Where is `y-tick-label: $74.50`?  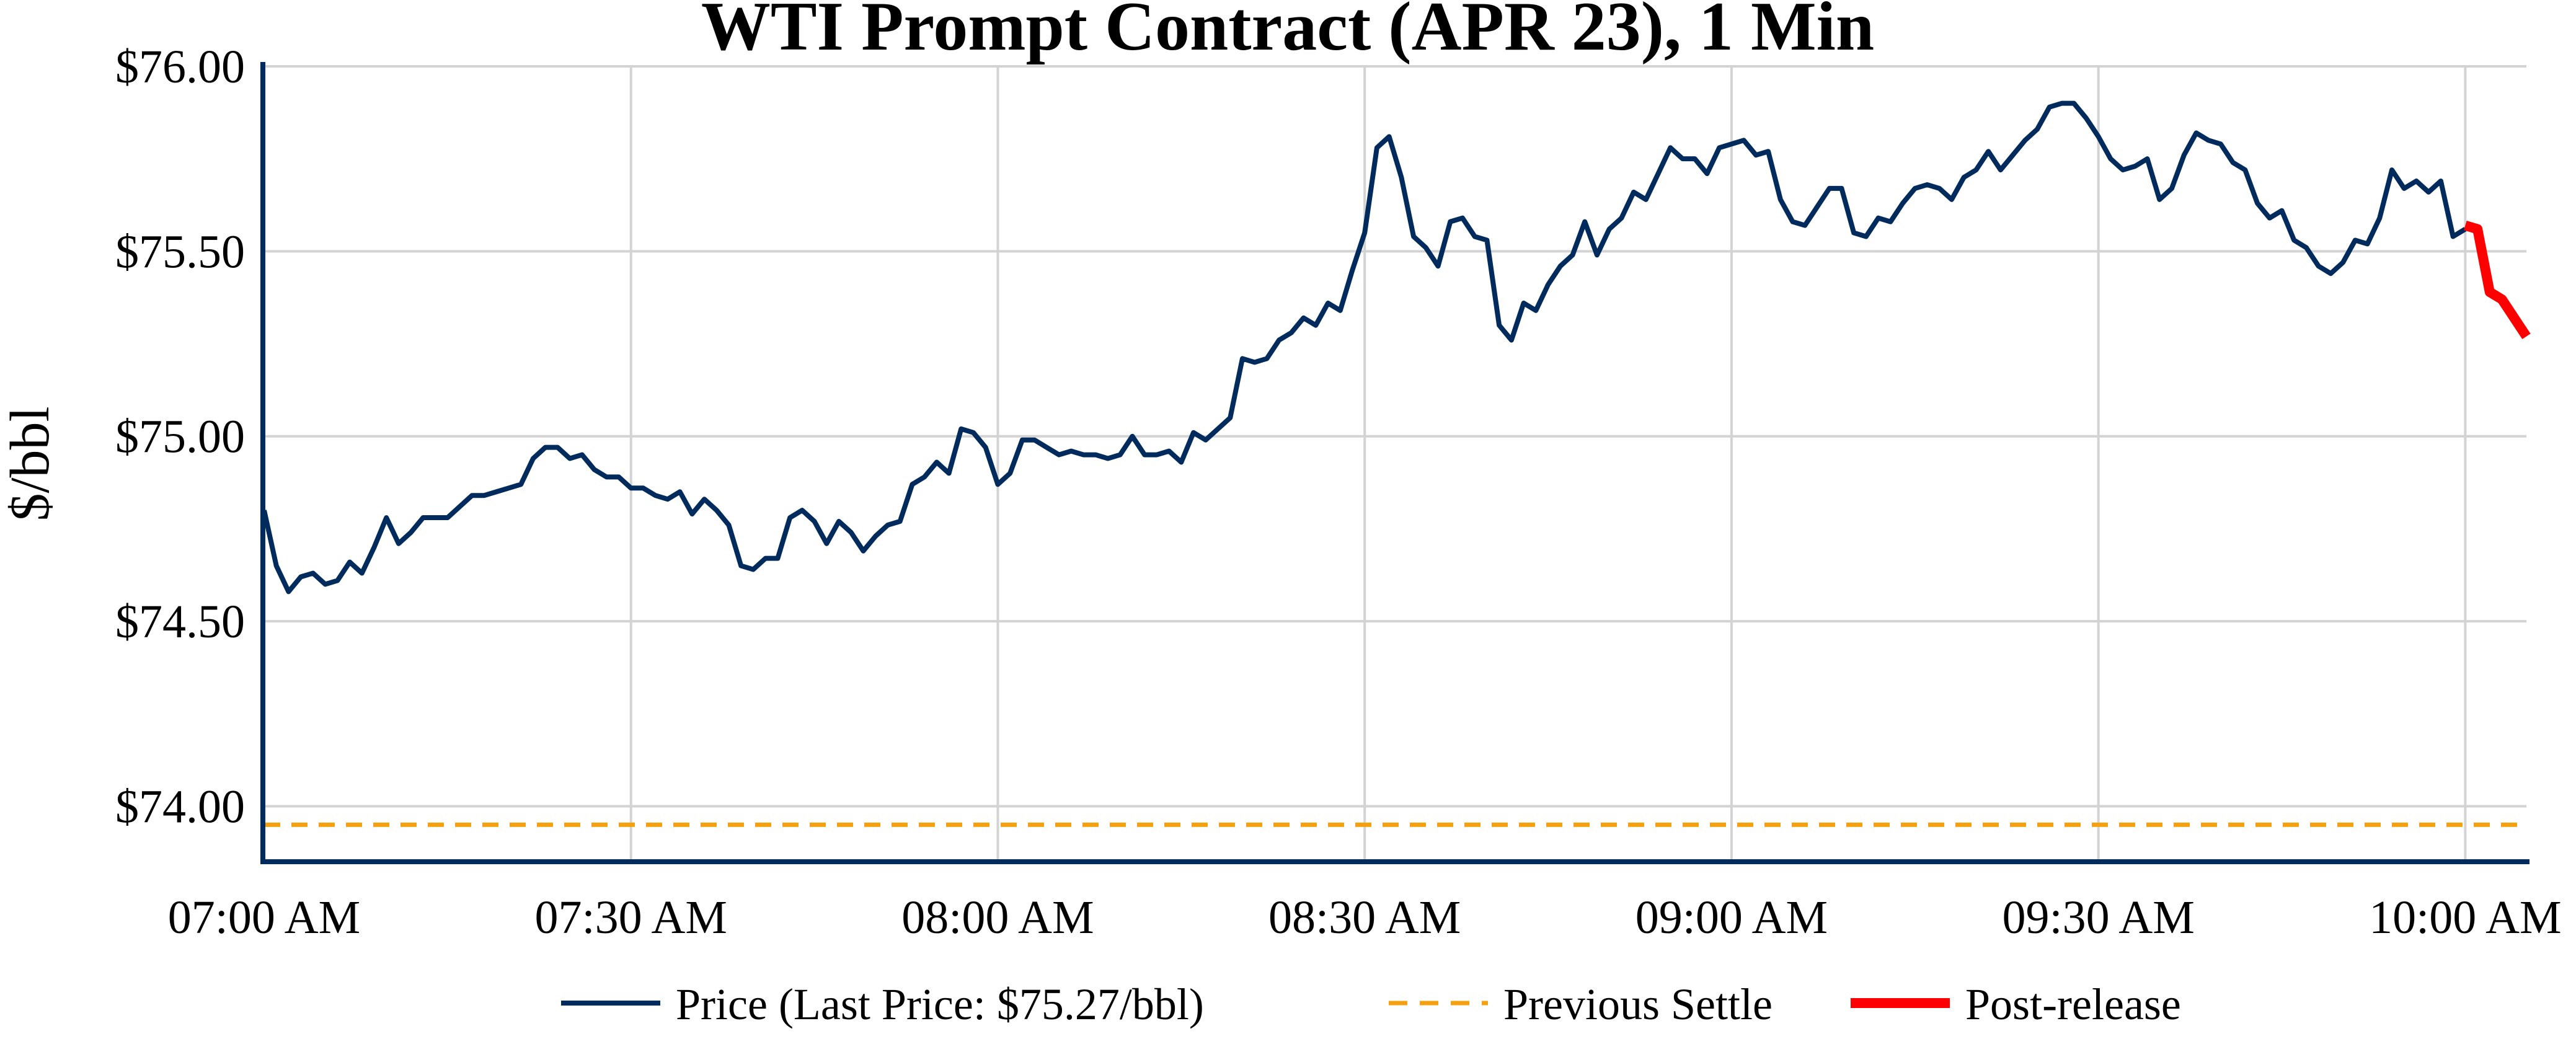 y-tick-label: $74.50 is located at coordinates (180, 622).